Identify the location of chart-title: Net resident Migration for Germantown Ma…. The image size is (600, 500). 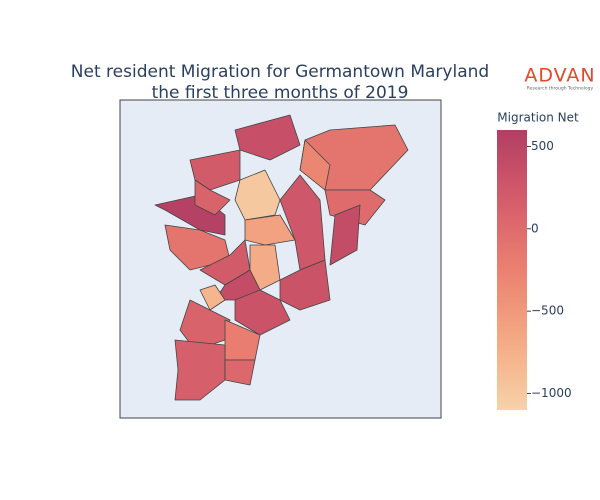
(280, 72).